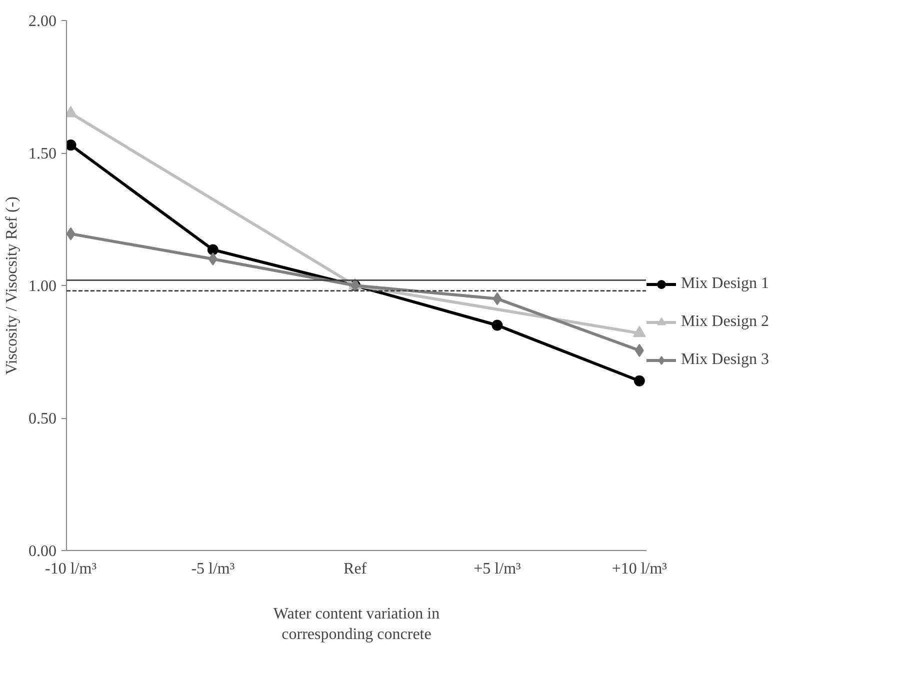 This screenshot has width=914, height=677. What do you see at coordinates (42, 286) in the screenshot?
I see `y-tick-label: 1.00` at bounding box center [42, 286].